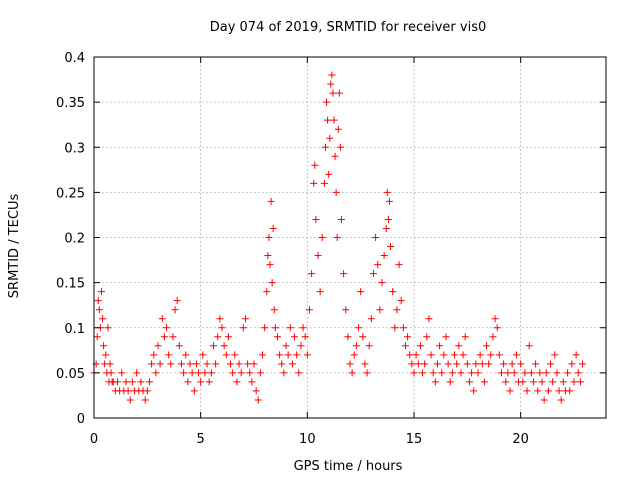  I want to click on x-tick-labels: 0 5 10 15 20, so click(309, 439).